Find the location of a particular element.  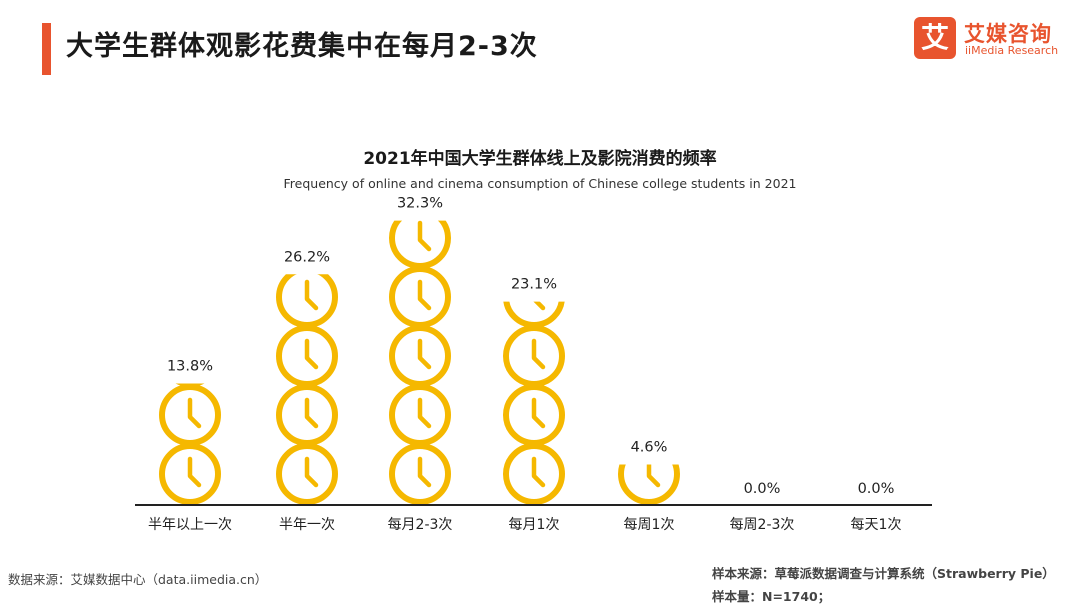

data-label: 26.2% is located at coordinates (307, 257).